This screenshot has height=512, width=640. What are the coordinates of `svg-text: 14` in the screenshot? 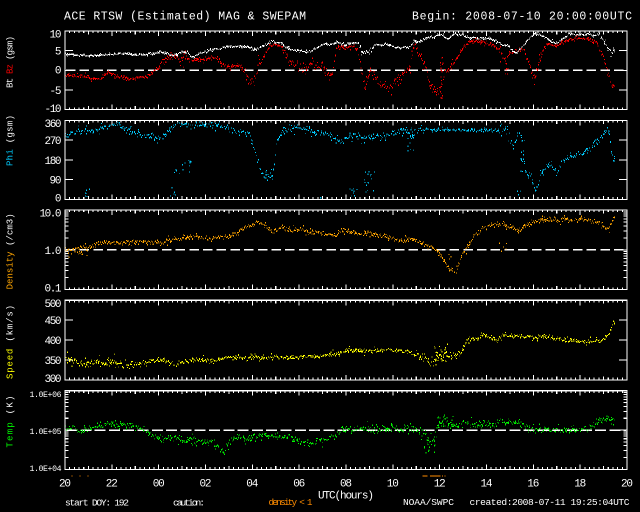 It's located at (487, 484).